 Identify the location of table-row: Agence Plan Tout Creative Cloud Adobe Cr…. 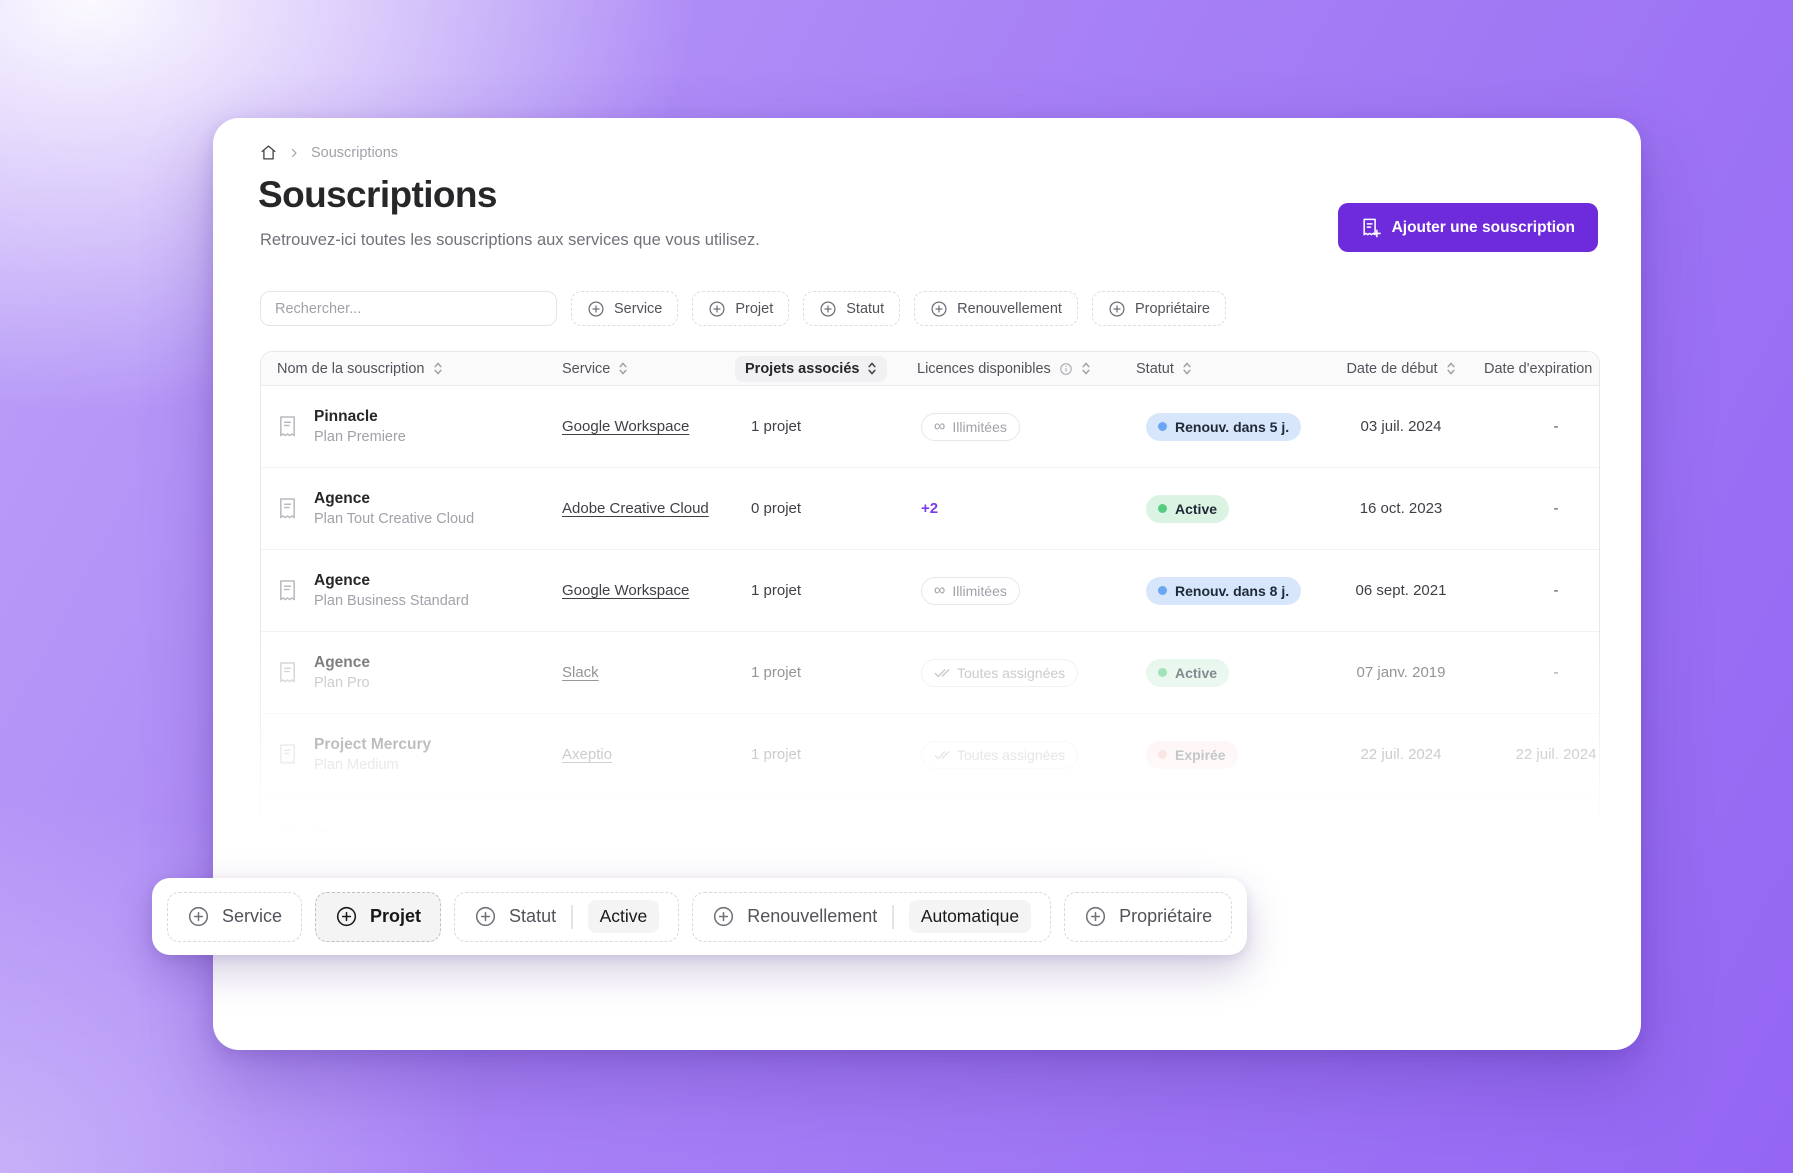
(930, 509).